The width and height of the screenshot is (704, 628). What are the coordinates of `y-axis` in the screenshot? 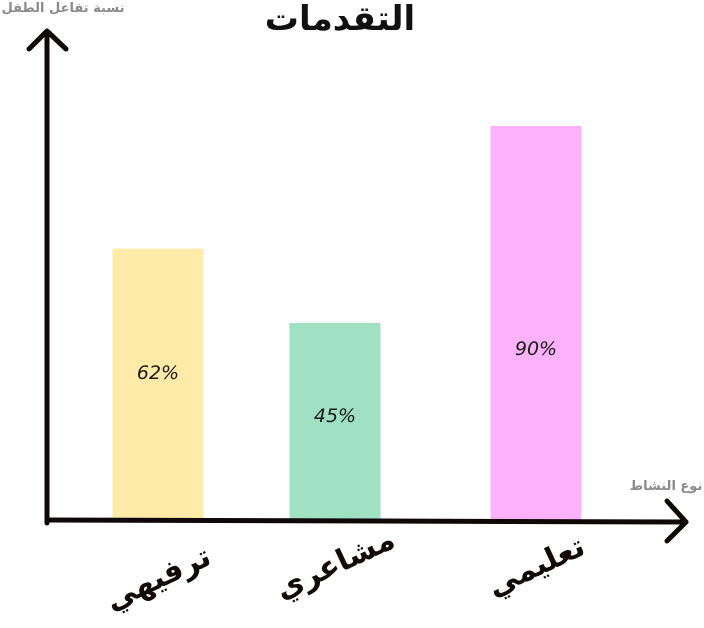 It's located at (47, 277).